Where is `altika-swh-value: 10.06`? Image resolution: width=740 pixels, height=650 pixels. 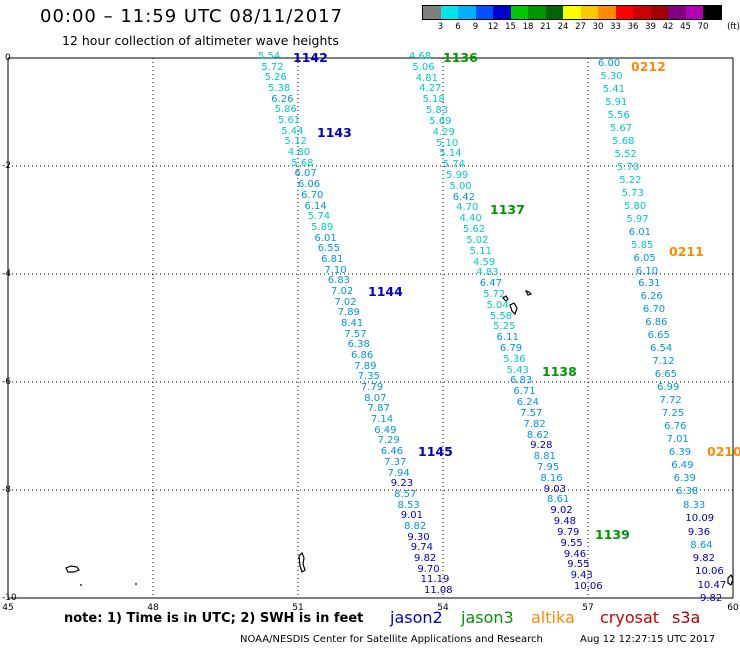 altika-swh-value: 10.06 is located at coordinates (709, 572).